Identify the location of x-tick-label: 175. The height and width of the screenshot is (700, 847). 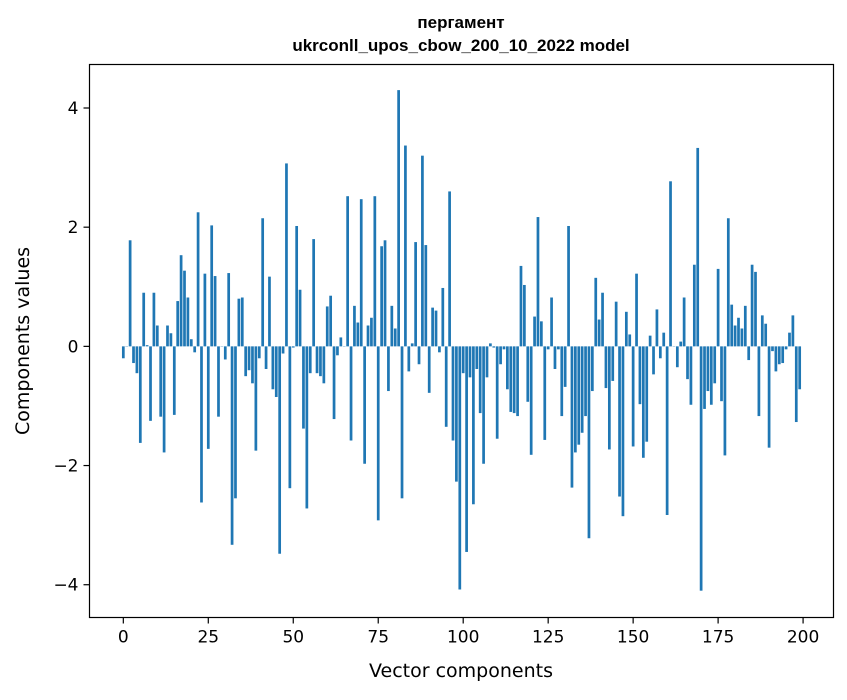
(718, 638).